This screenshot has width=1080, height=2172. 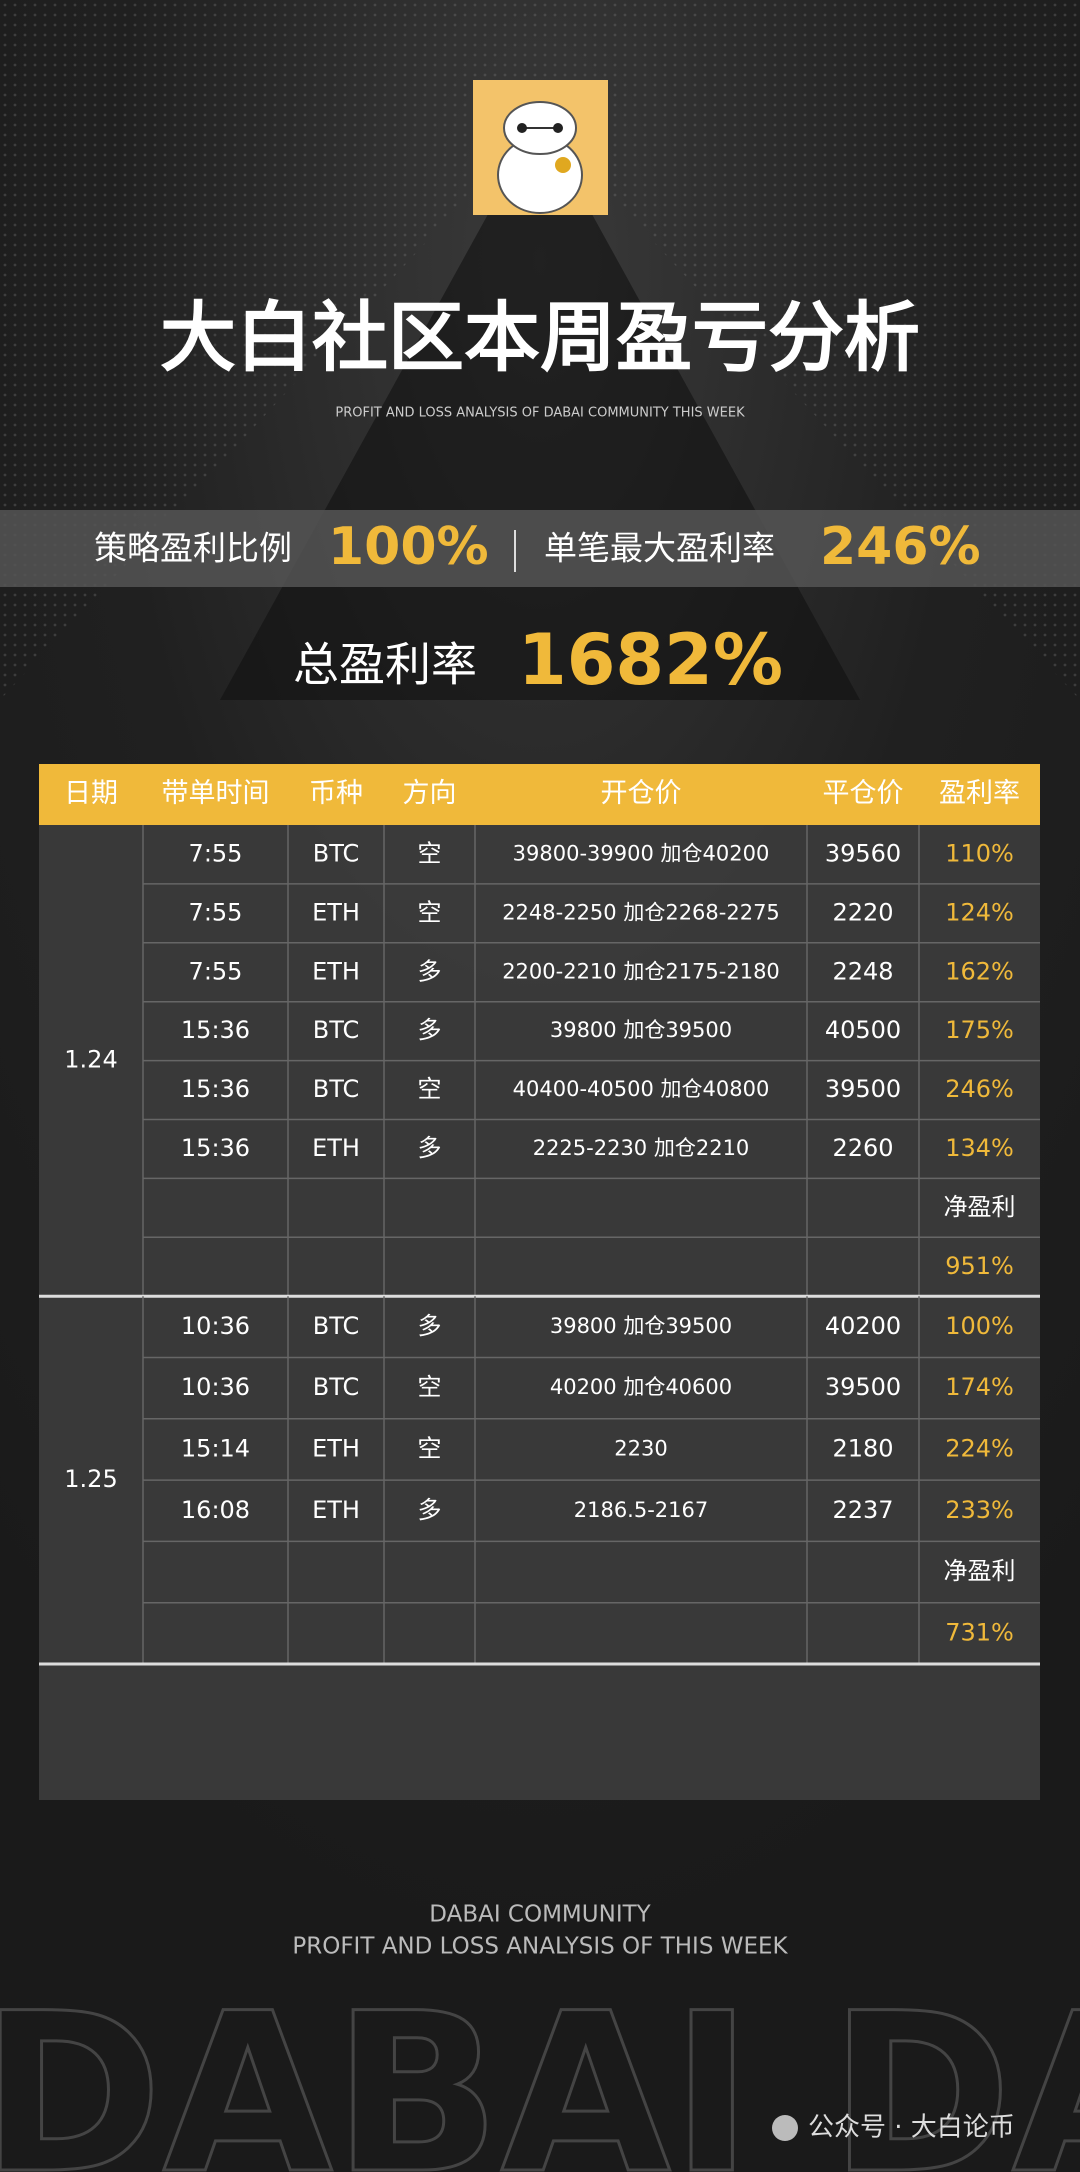 What do you see at coordinates (979, 912) in the screenshot?
I see `cell: 124%` at bounding box center [979, 912].